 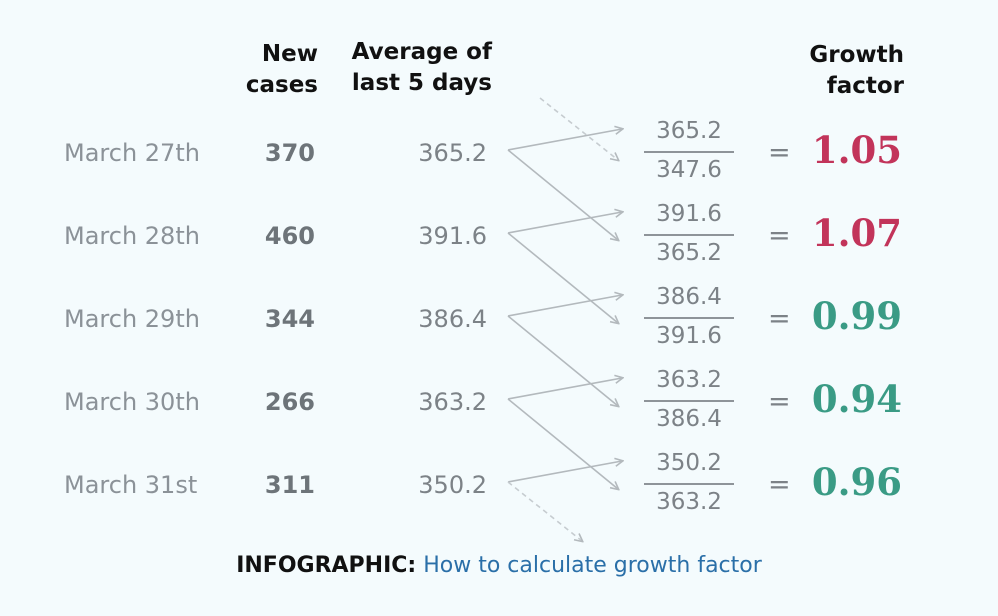 I want to click on new-cases-value: 460, so click(x=289, y=236).